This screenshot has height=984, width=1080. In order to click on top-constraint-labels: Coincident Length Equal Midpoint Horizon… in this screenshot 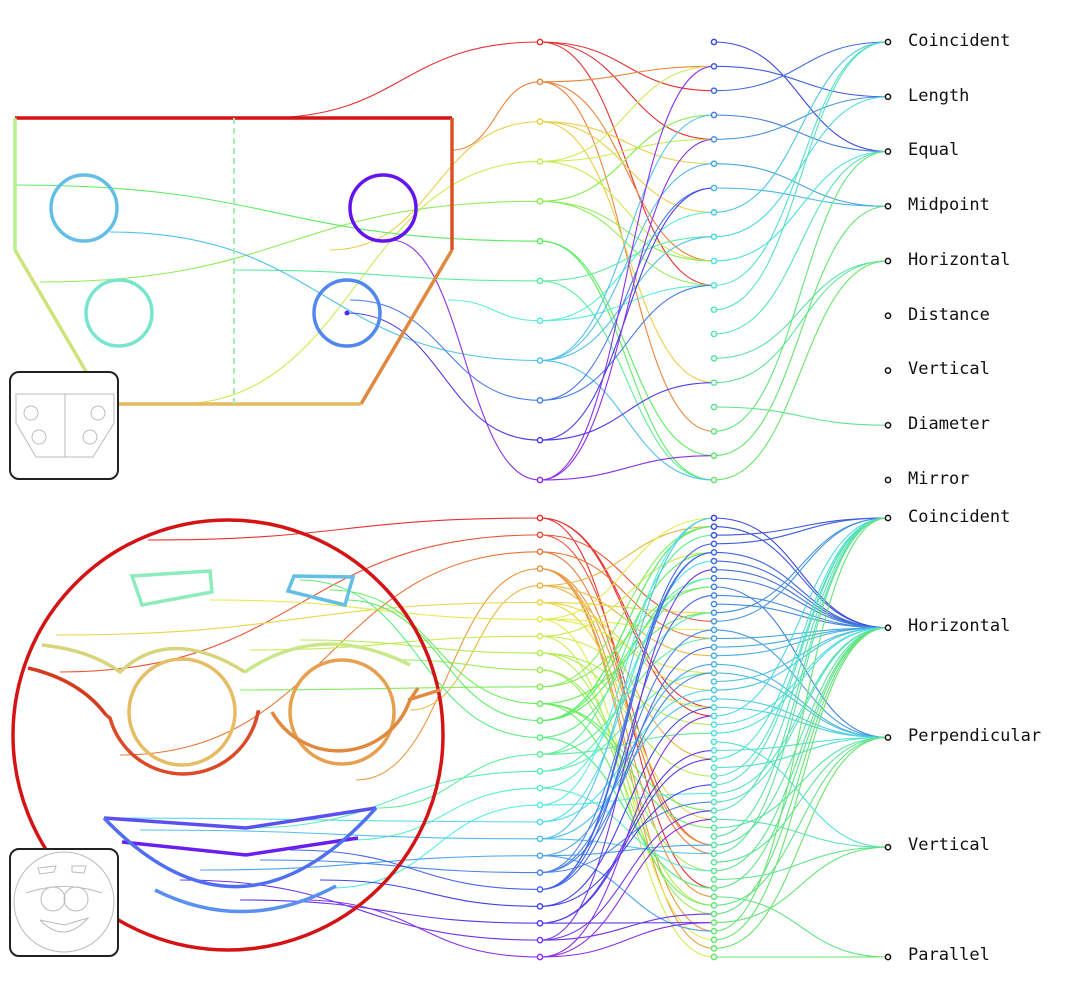, I will do `click(959, 260)`.